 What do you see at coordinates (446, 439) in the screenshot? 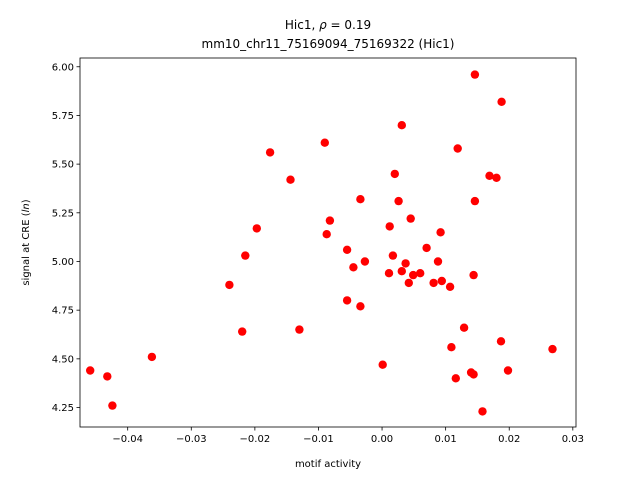
I see `x-tick-label: 0.01` at bounding box center [446, 439].